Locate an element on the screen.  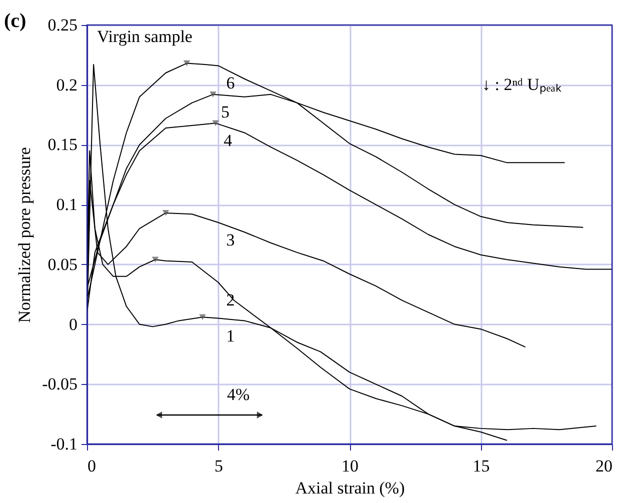
x-tick-label: 15 is located at coordinates (481, 466).